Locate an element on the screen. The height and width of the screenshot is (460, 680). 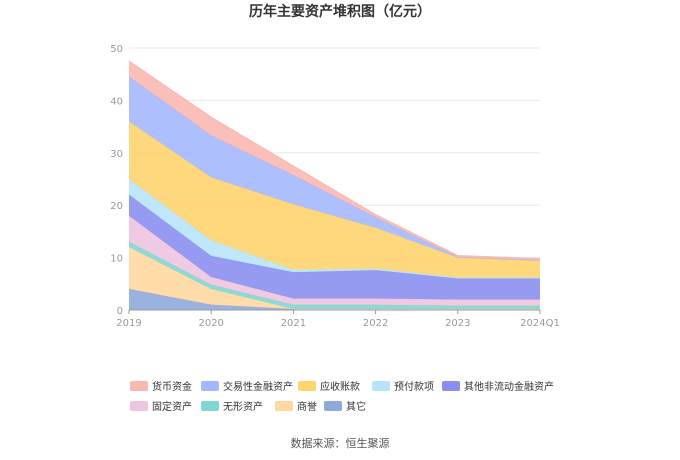
legend-item: 预付款项 is located at coordinates (403, 386).